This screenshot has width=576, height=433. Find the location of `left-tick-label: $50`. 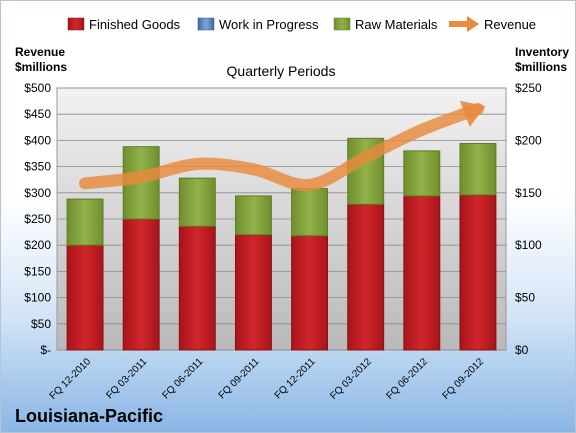

left-tick-label: $50 is located at coordinates (41, 324).